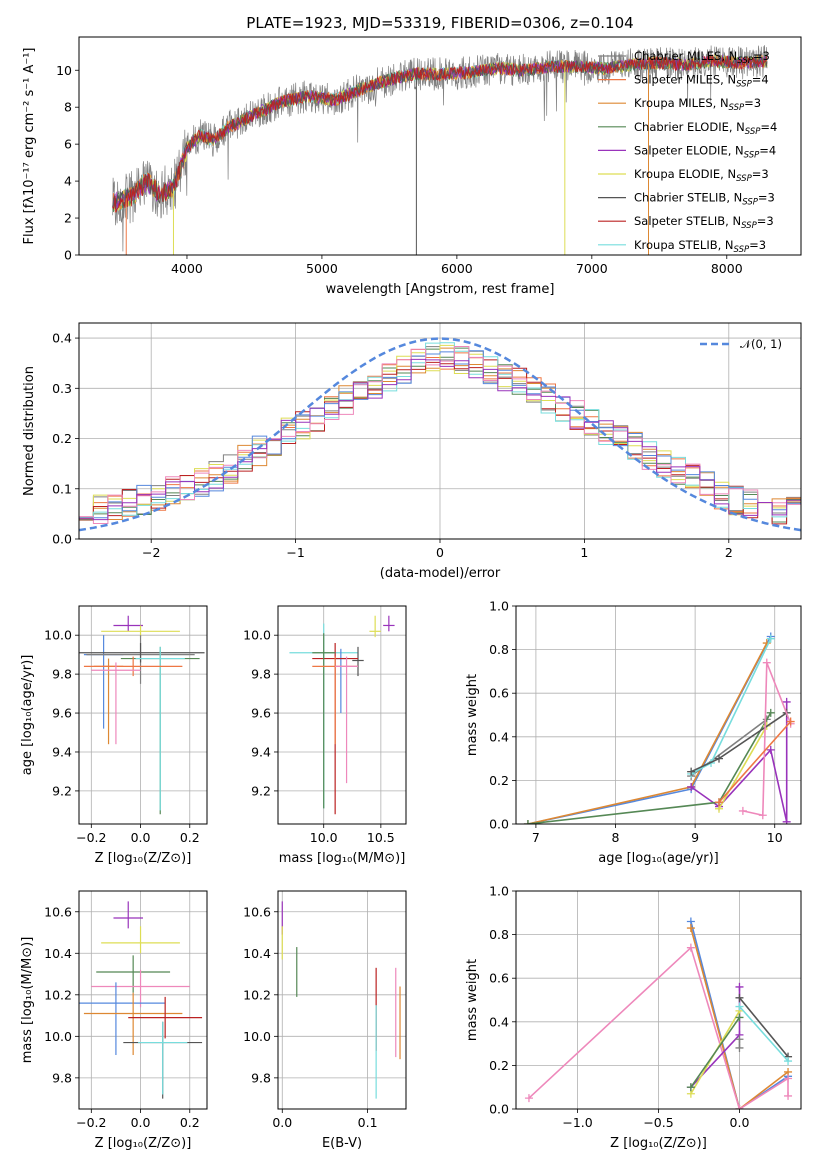 This screenshot has height=1170, width=819. Describe the element at coordinates (187, 268) in the screenshot. I see `x-tick-label: 4000` at that location.